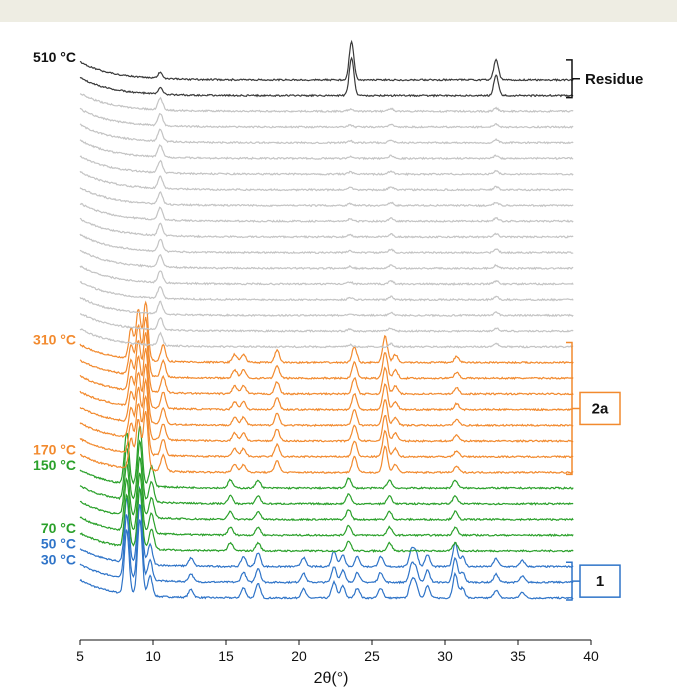 Image resolution: width=677 pixels, height=690 pixels. Describe the element at coordinates (591, 656) in the screenshot. I see `x-tick-label: 40` at that location.